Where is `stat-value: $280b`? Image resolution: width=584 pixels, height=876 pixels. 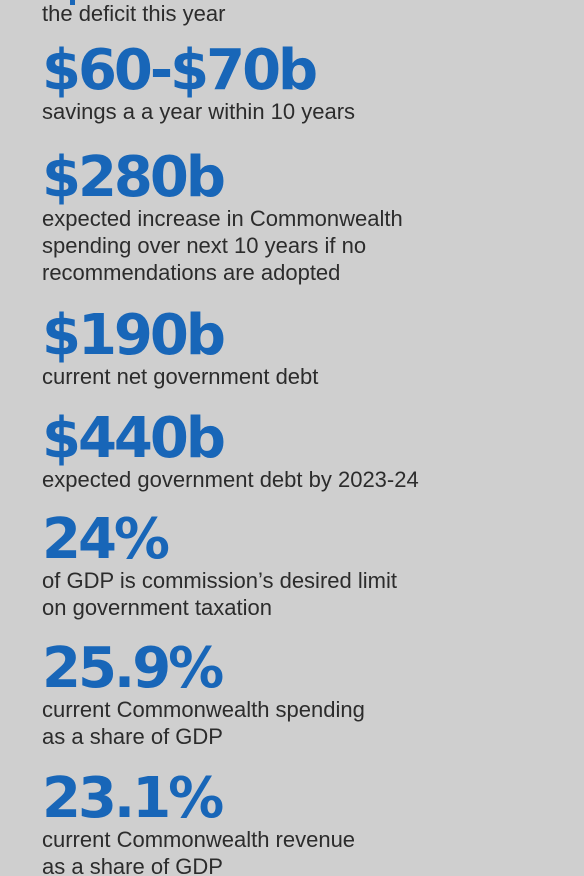
stat-value: $280b is located at coordinates (134, 177).